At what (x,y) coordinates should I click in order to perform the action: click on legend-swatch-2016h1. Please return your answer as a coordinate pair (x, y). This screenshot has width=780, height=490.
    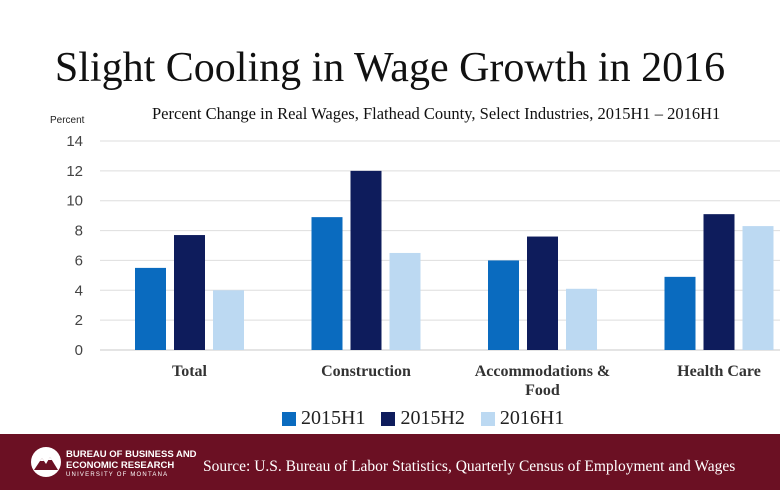
    Looking at the image, I should click on (487, 418).